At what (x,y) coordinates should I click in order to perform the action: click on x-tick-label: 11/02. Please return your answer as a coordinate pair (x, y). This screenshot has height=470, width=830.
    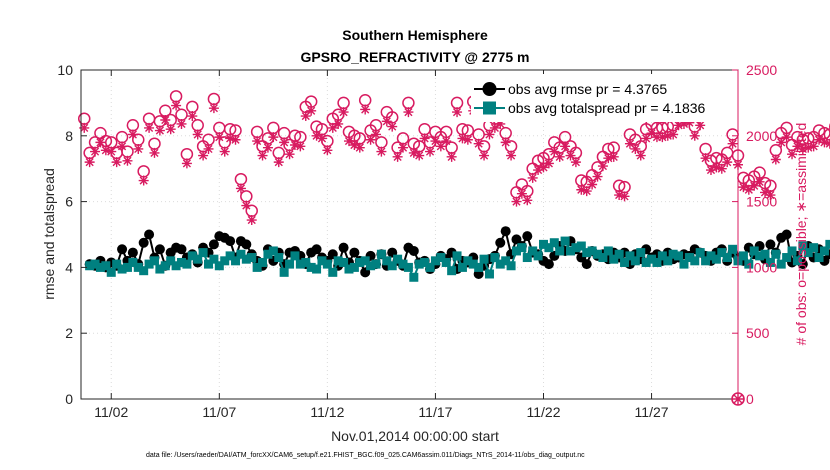
    Looking at the image, I should click on (111, 412).